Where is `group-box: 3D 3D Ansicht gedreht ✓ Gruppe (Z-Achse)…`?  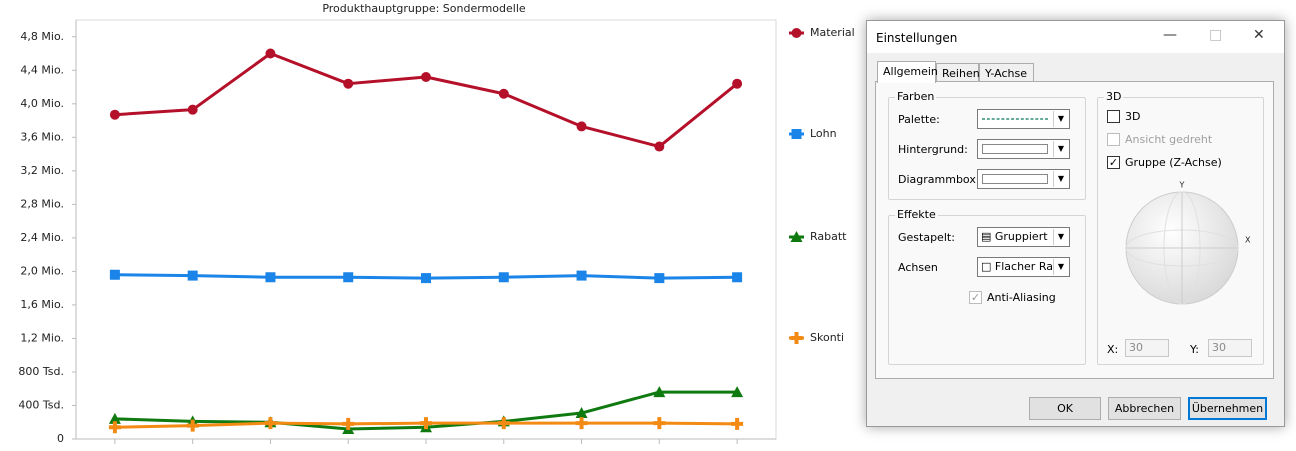 group-box: 3D 3D Ansicht gedreht ✓ Gruppe (Z-Achse)… is located at coordinates (1180, 227).